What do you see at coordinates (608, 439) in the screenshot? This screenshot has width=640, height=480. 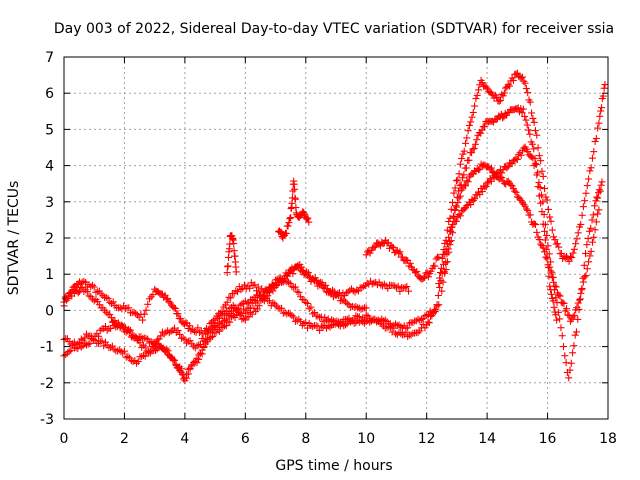 I see `x-tick-label: 18` at bounding box center [608, 439].